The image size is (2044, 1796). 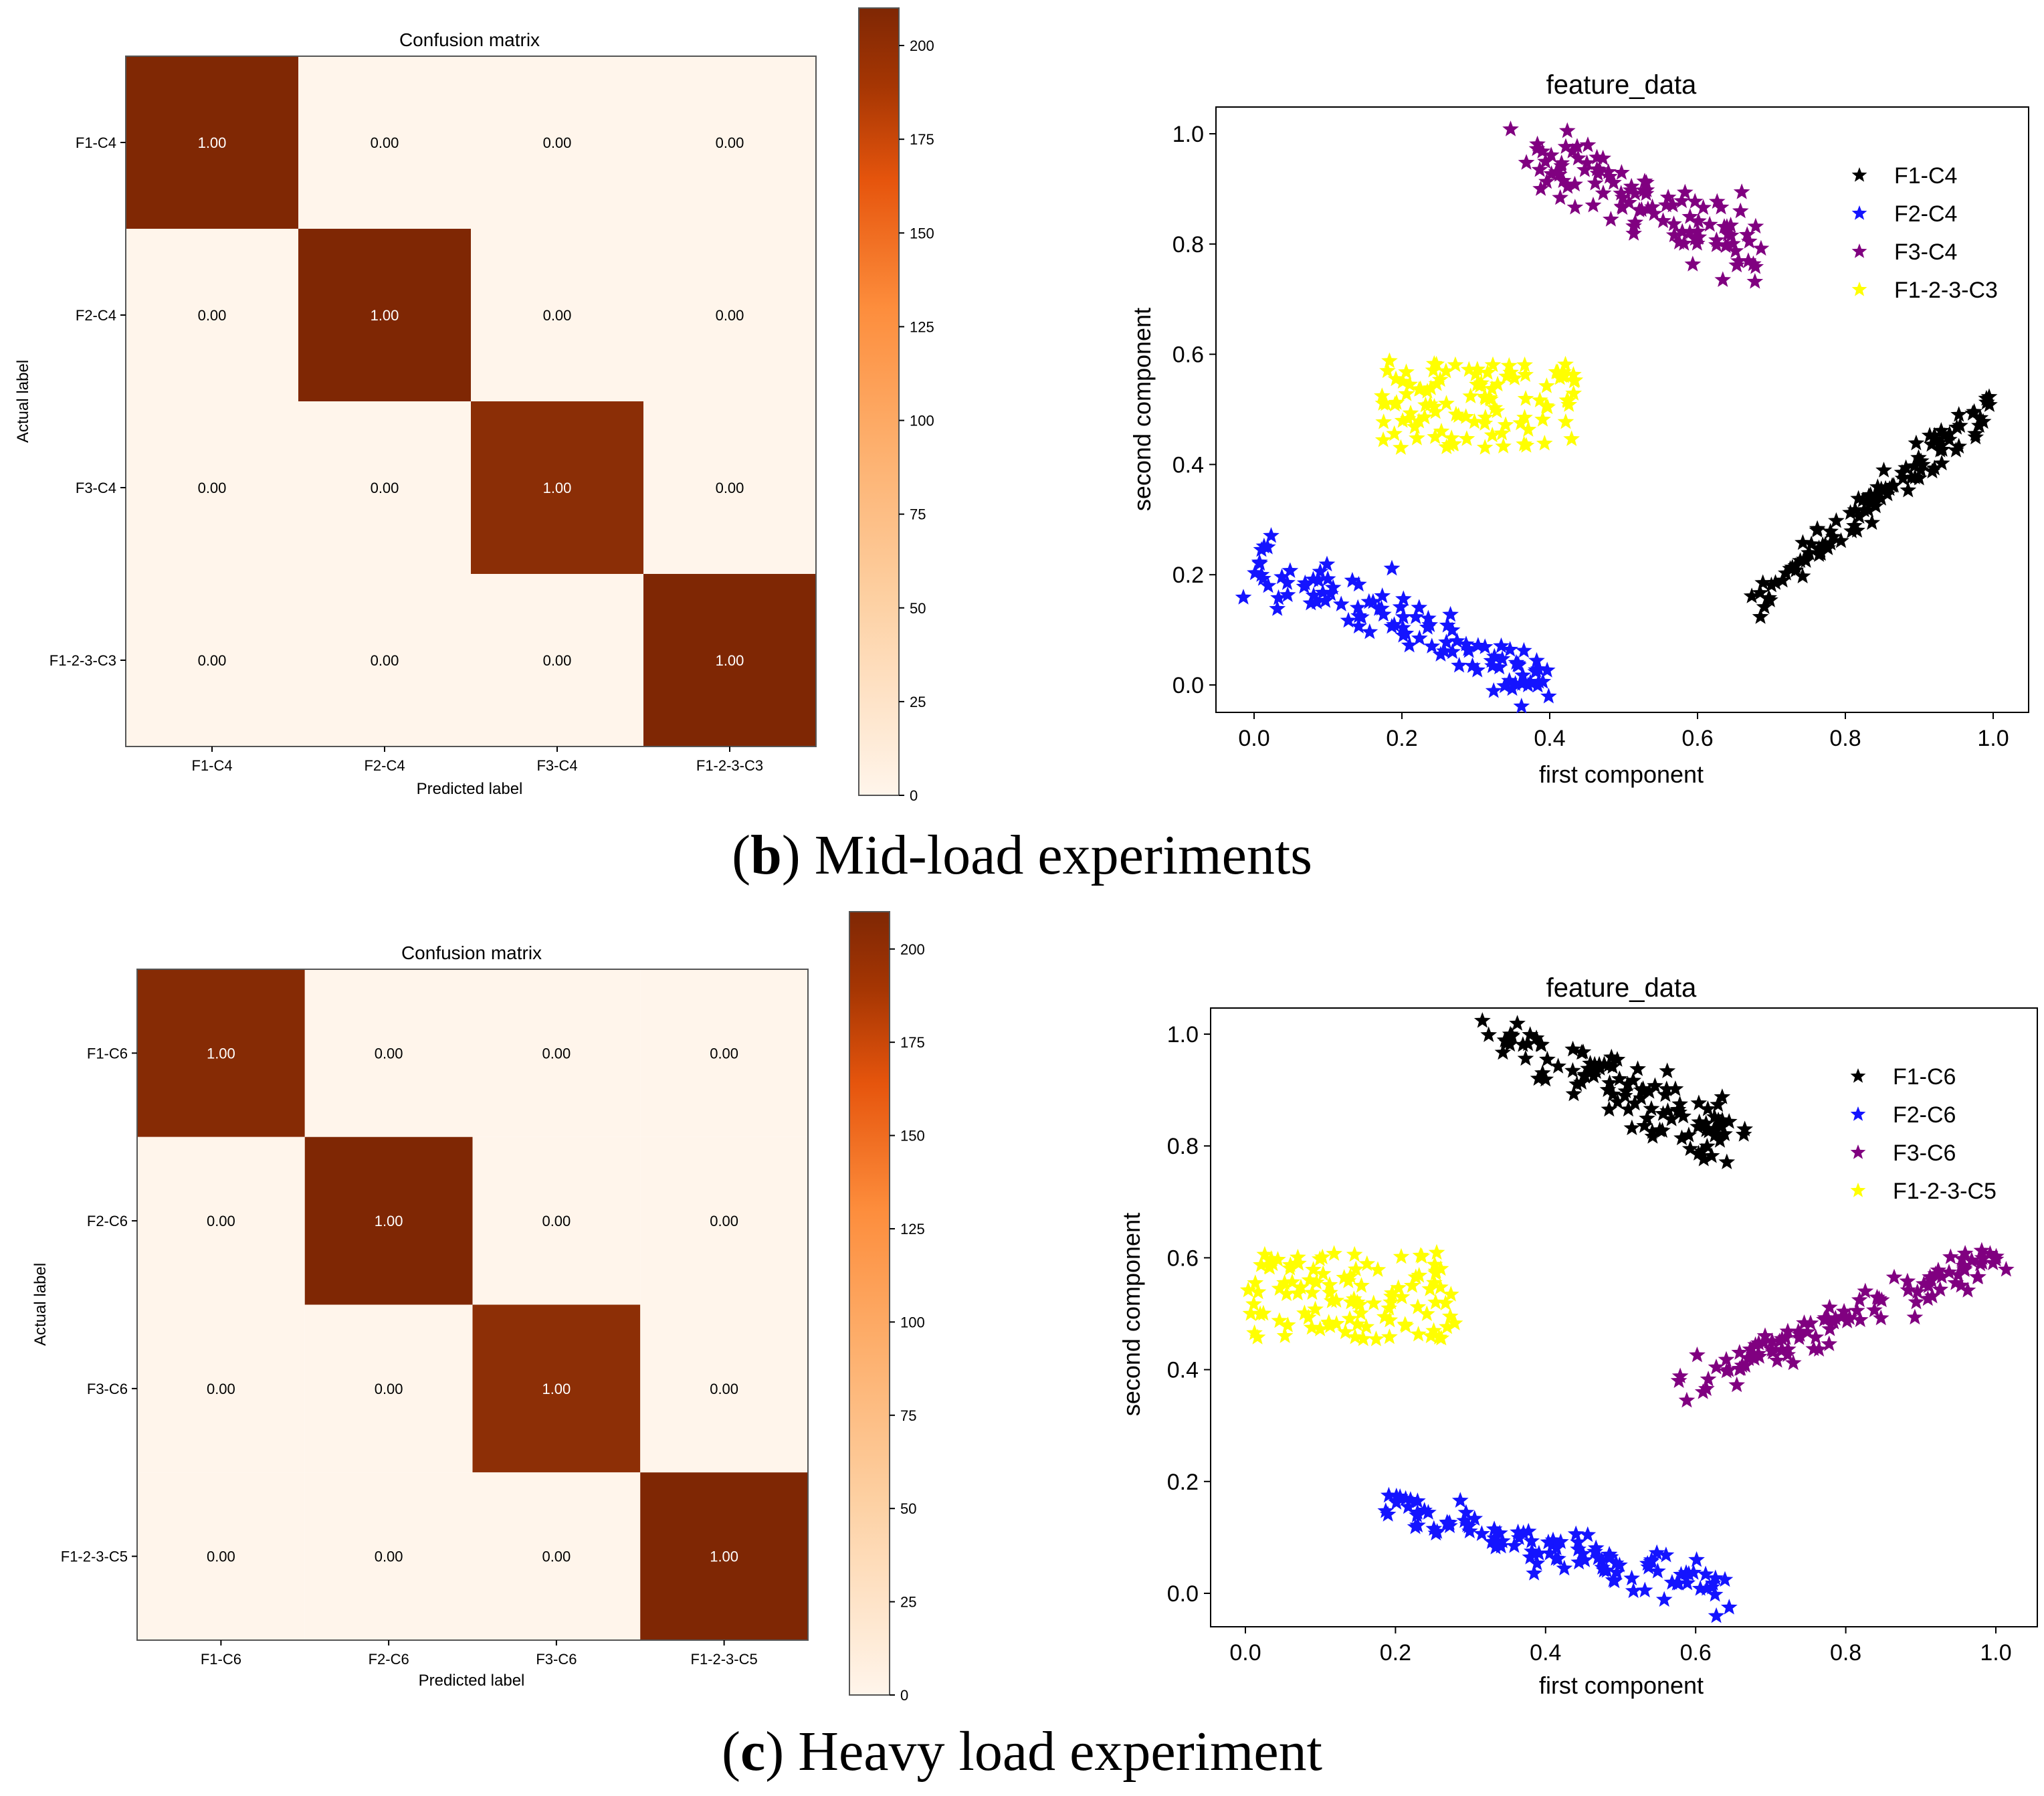 I want to click on scatter-xtick-label: 0.8, so click(x=1845, y=1653).